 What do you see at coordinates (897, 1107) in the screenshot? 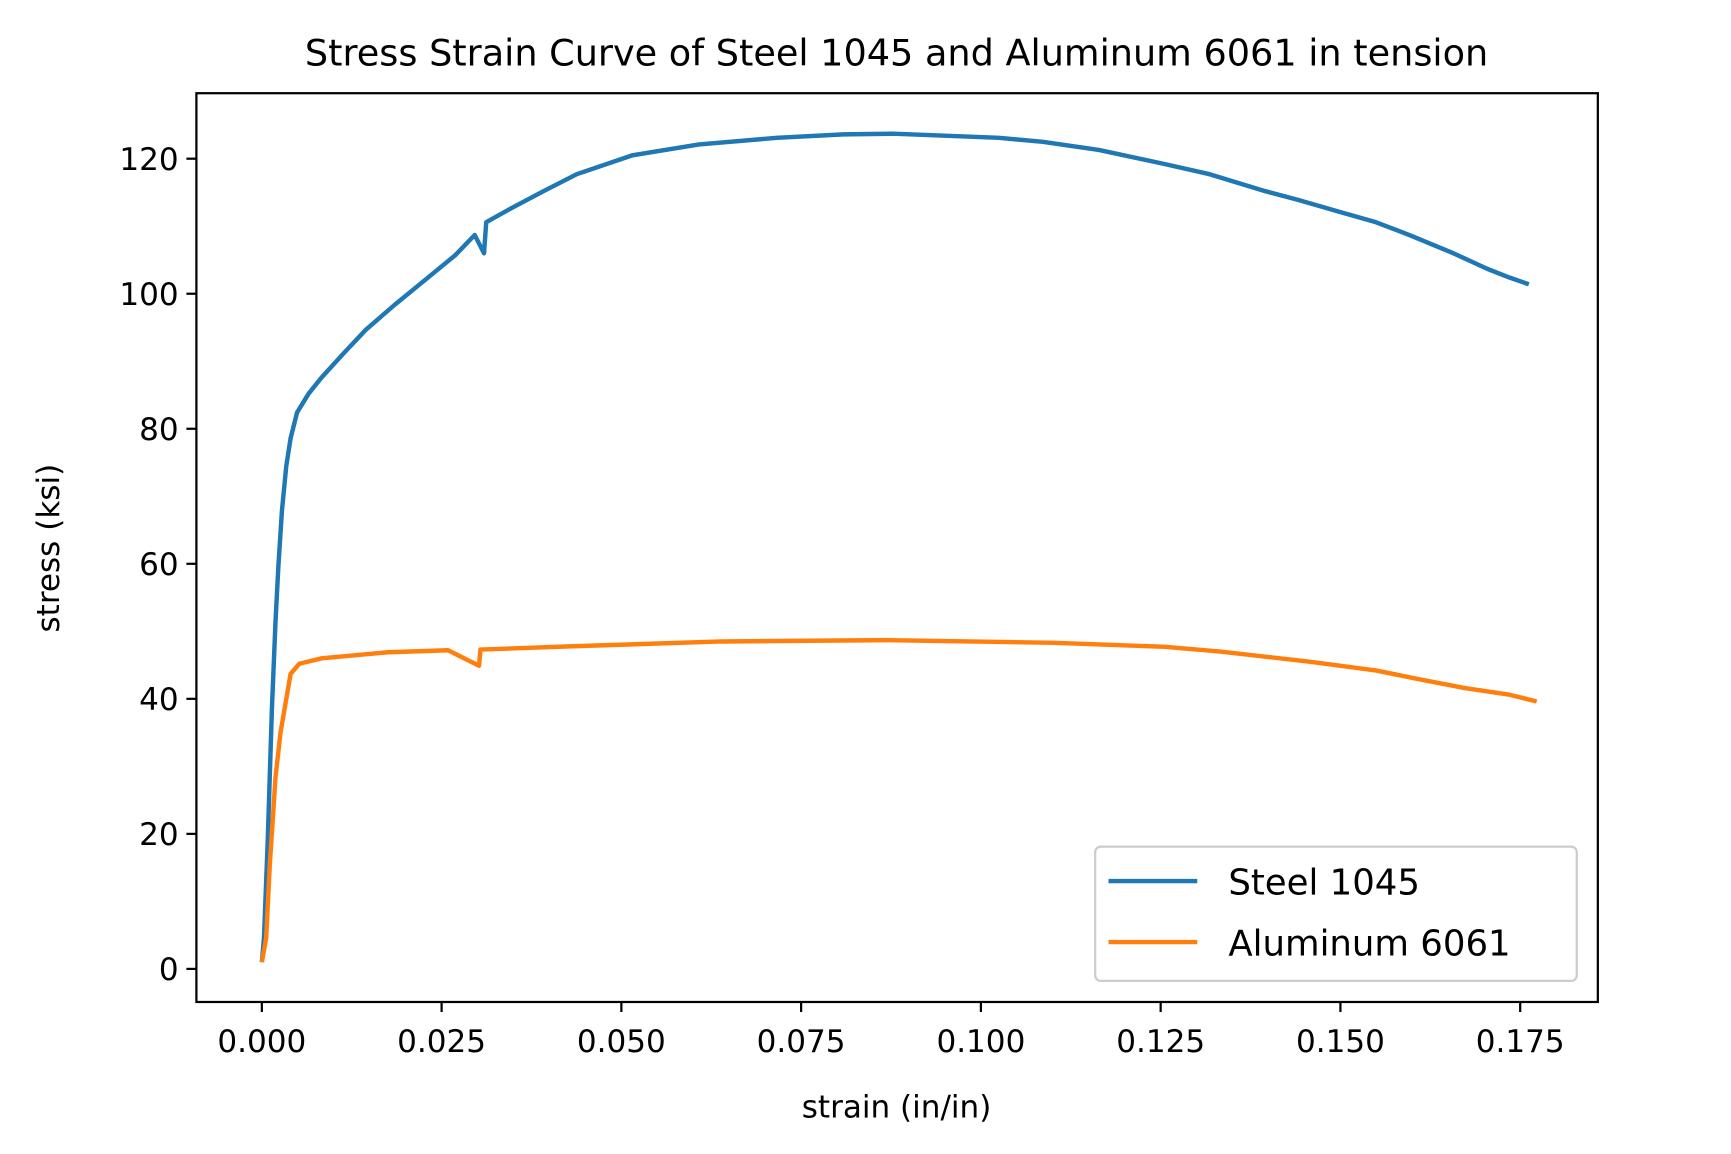
I see `x-axis-label: strain (in/in)` at bounding box center [897, 1107].